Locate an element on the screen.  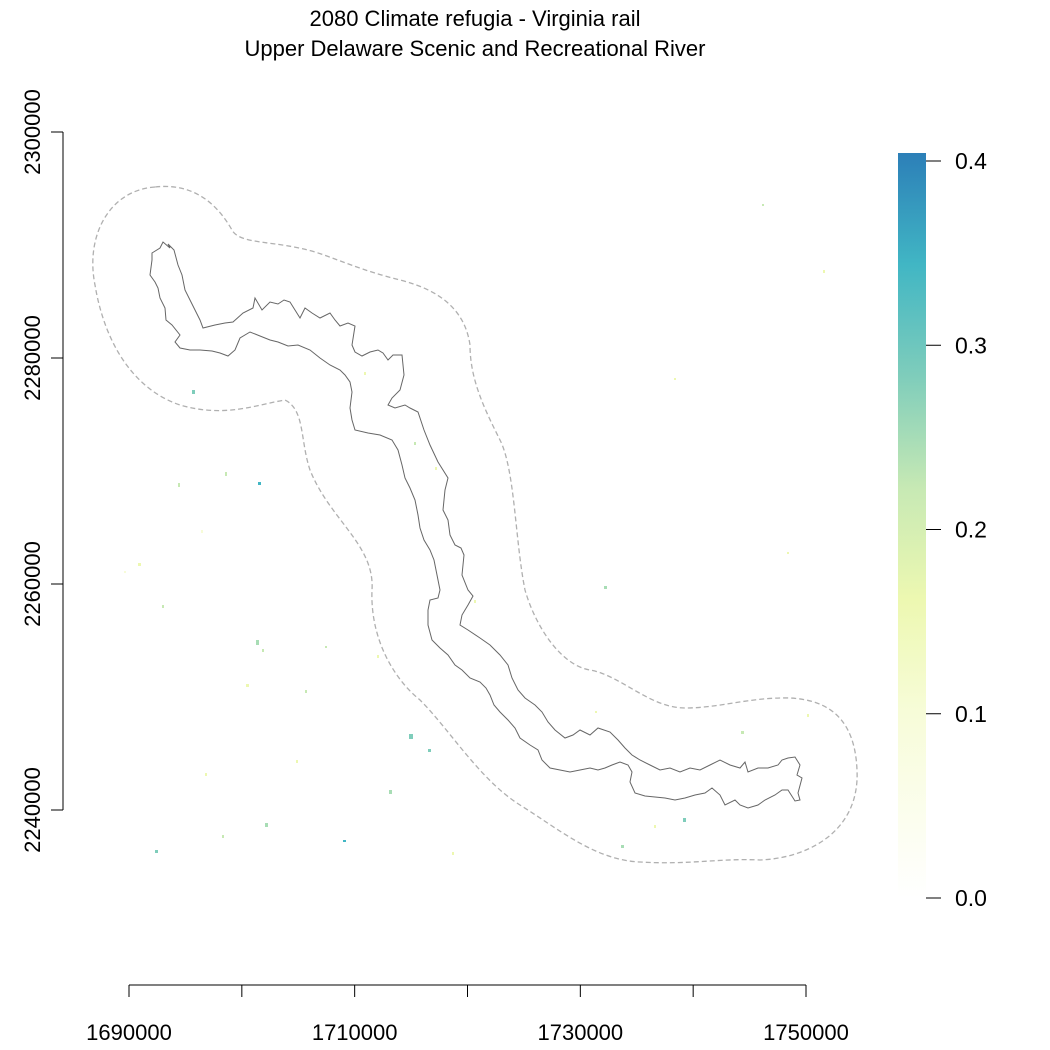
legend-tick-label: 0.1 is located at coordinates (971, 714).